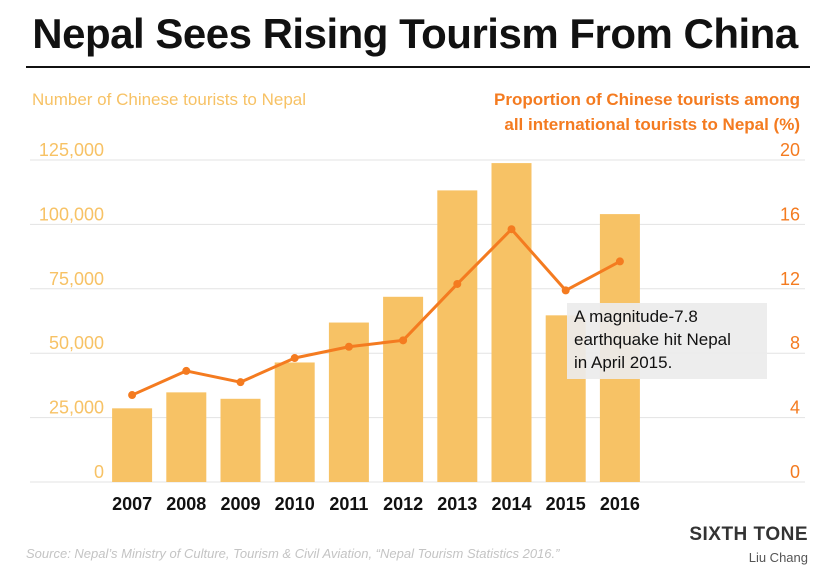  I want to click on left-tick-label: 25,000, so click(76, 408).